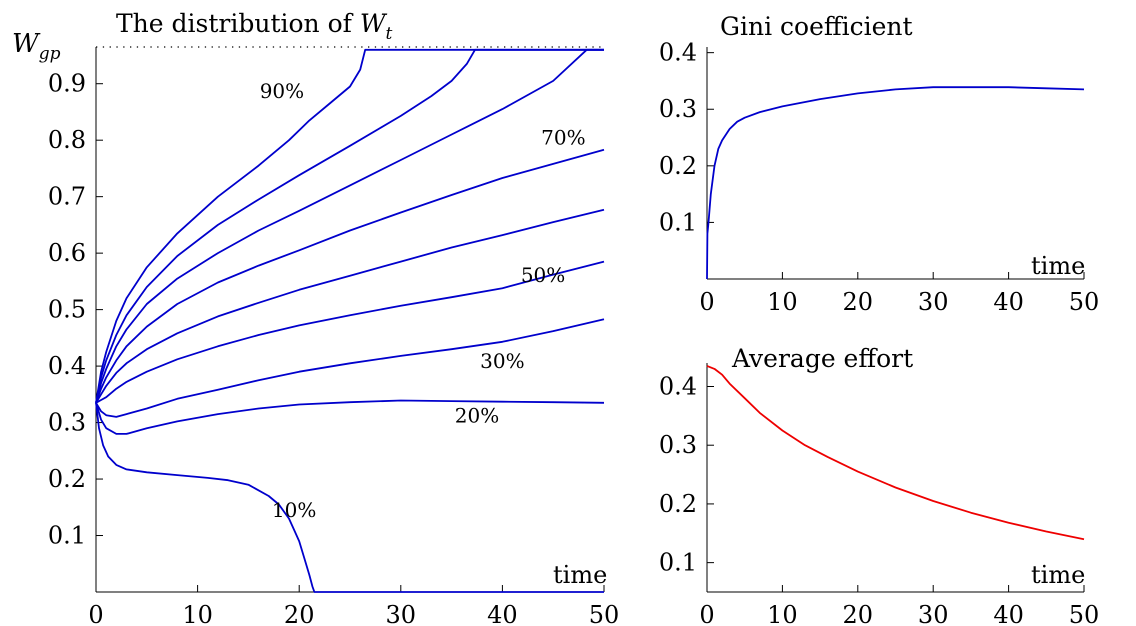 The height and width of the screenshot is (626, 1136). I want to click on left-y-tick-label: 0.4, so click(67, 366).